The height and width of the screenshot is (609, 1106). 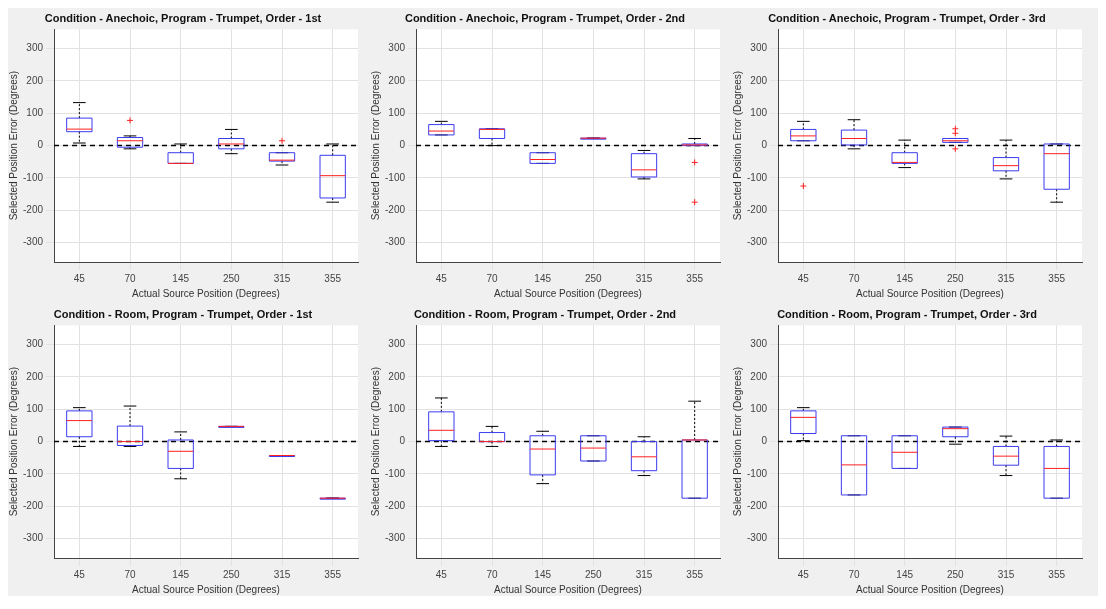 What do you see at coordinates (907, 313) in the screenshot?
I see `chart-title: Condition - Room, Program - Trumpet, Order - 3rd` at bounding box center [907, 313].